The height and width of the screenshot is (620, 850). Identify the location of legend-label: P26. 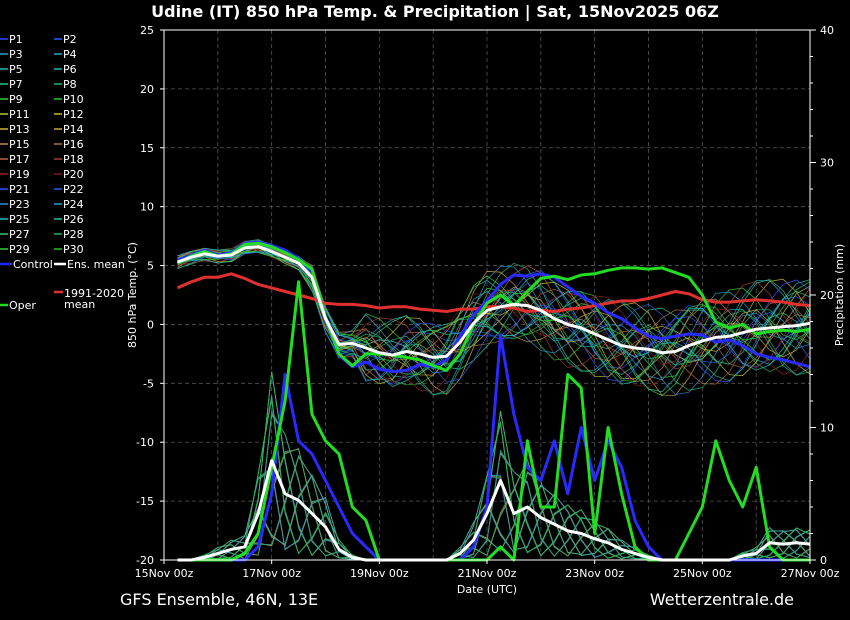
(73, 219).